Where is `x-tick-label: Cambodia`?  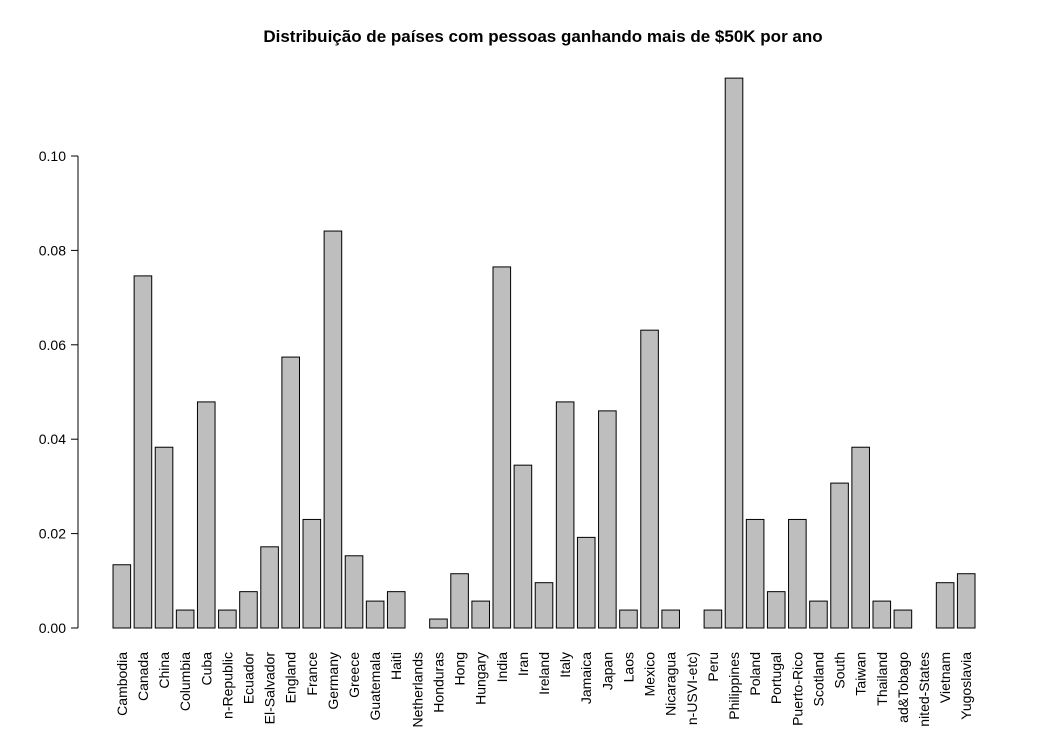 x-tick-label: Cambodia is located at coordinates (122, 684).